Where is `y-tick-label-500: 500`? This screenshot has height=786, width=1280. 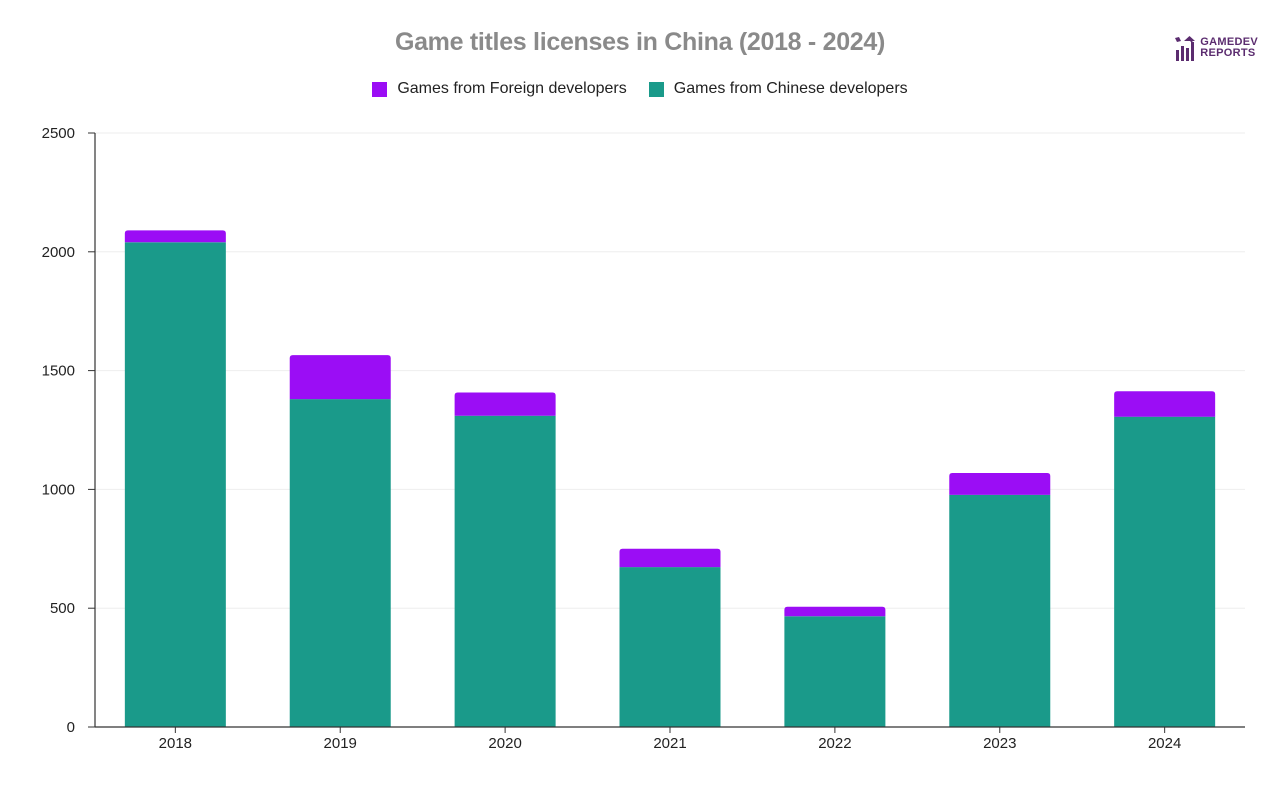
y-tick-label-500: 500 is located at coordinates (62, 608).